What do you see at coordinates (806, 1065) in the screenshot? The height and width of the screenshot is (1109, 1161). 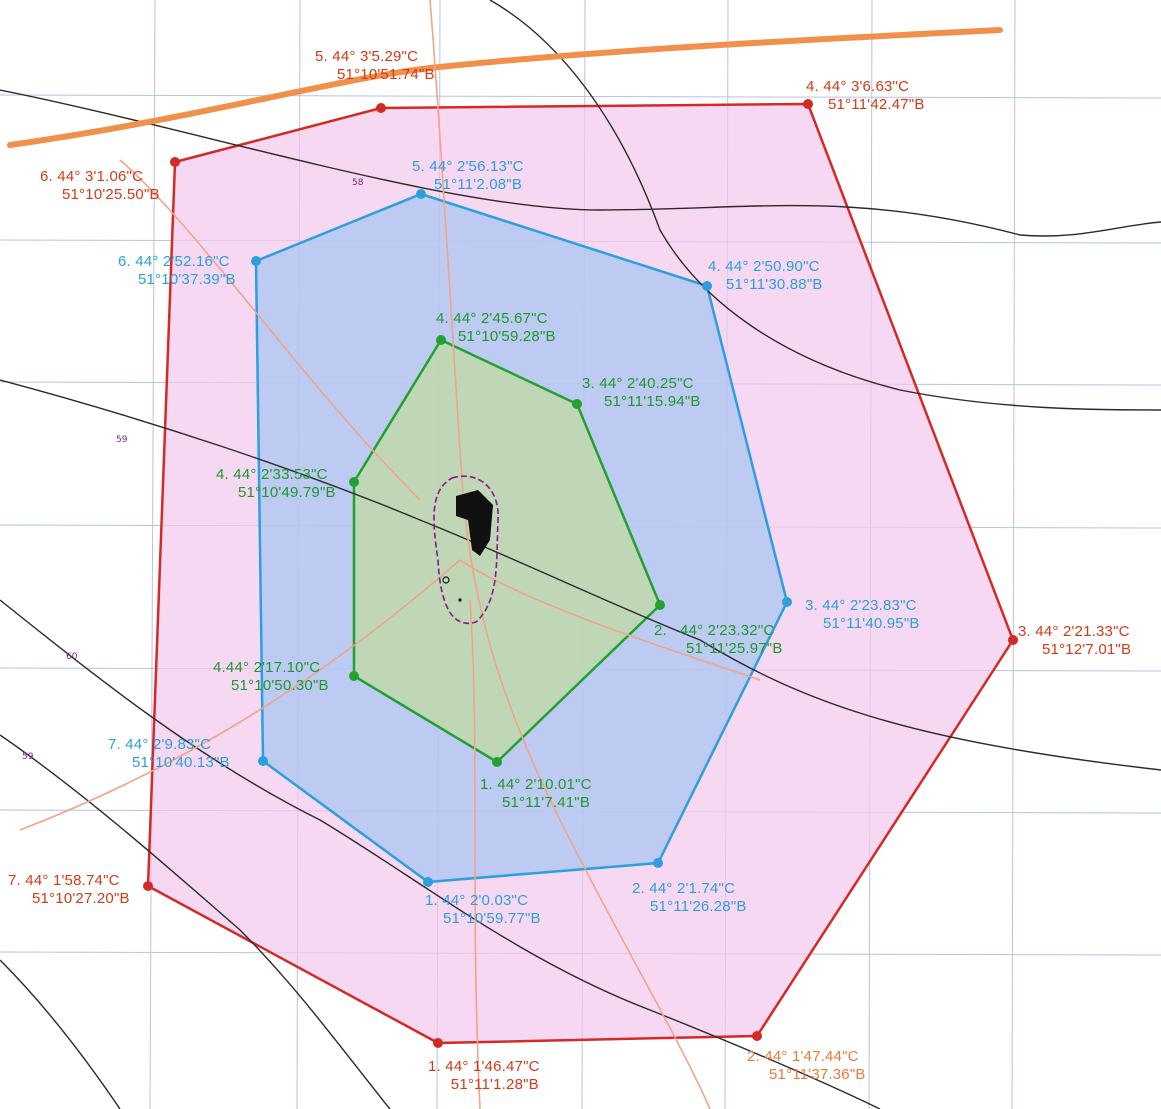 I see `outer-point-2-label: 2. 44° 1'47.44"C 51°11'37.36"B` at bounding box center [806, 1065].